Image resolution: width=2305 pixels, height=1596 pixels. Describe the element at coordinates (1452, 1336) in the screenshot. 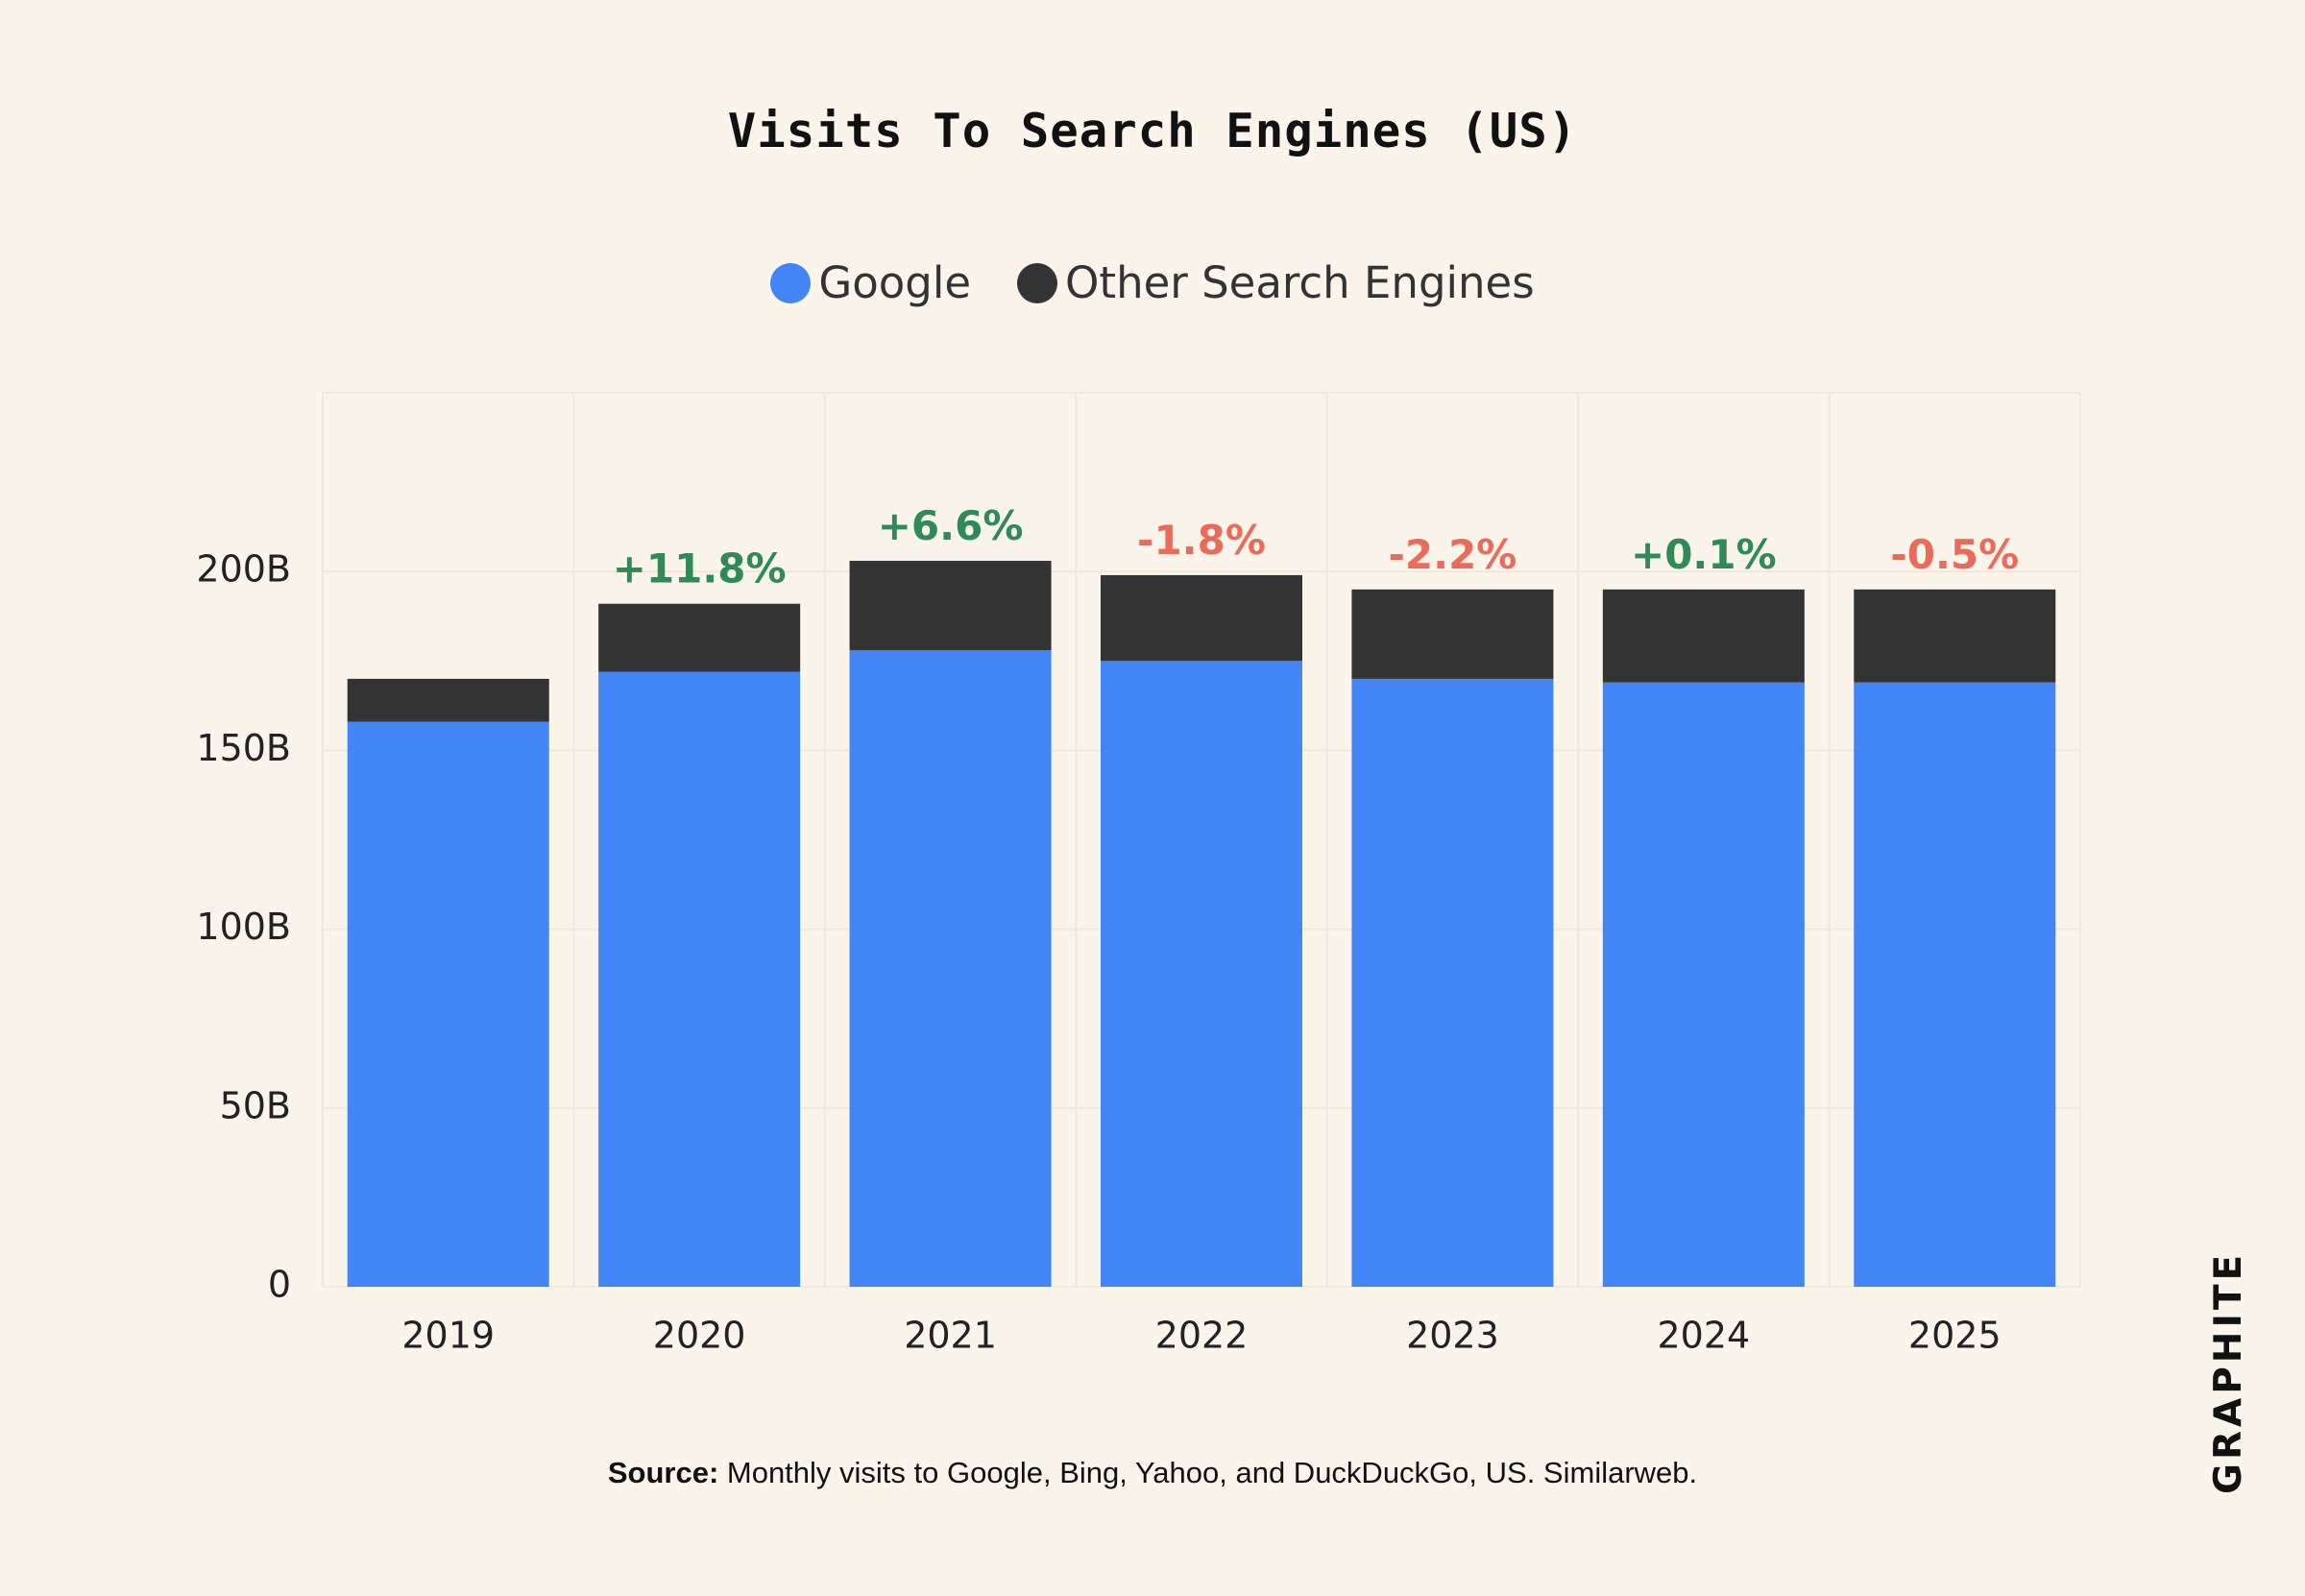

I see `x-tick-label: 2023` at that location.